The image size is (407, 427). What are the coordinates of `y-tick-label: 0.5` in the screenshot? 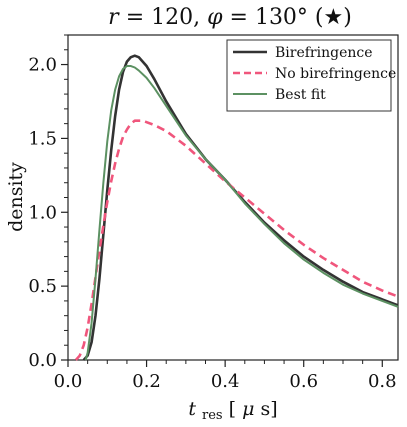 It's located at (42, 286).